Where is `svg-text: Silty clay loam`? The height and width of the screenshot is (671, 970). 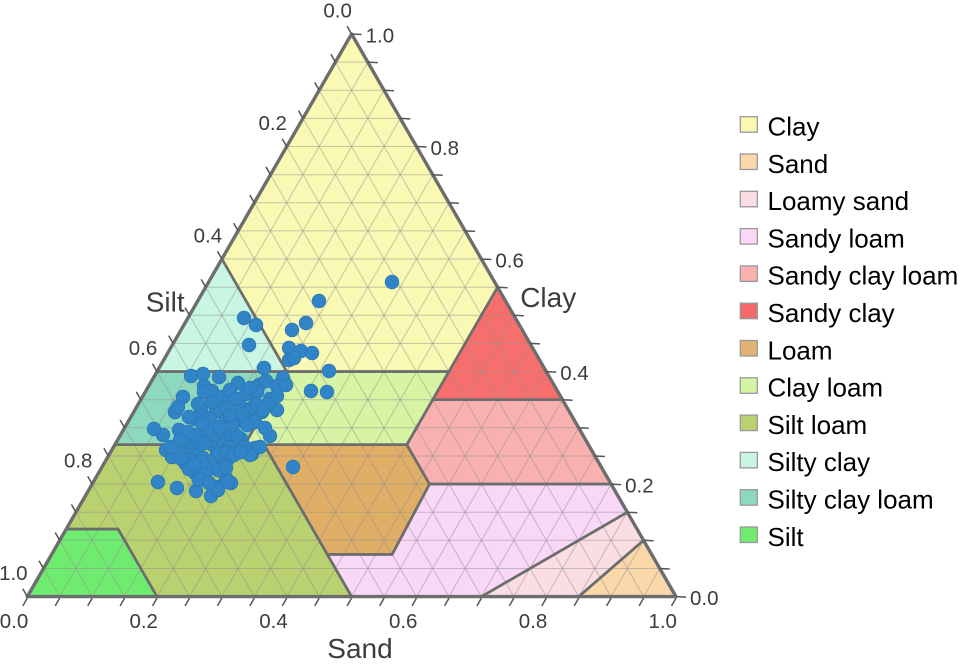 svg-text: Silty clay loam is located at coordinates (851, 500).